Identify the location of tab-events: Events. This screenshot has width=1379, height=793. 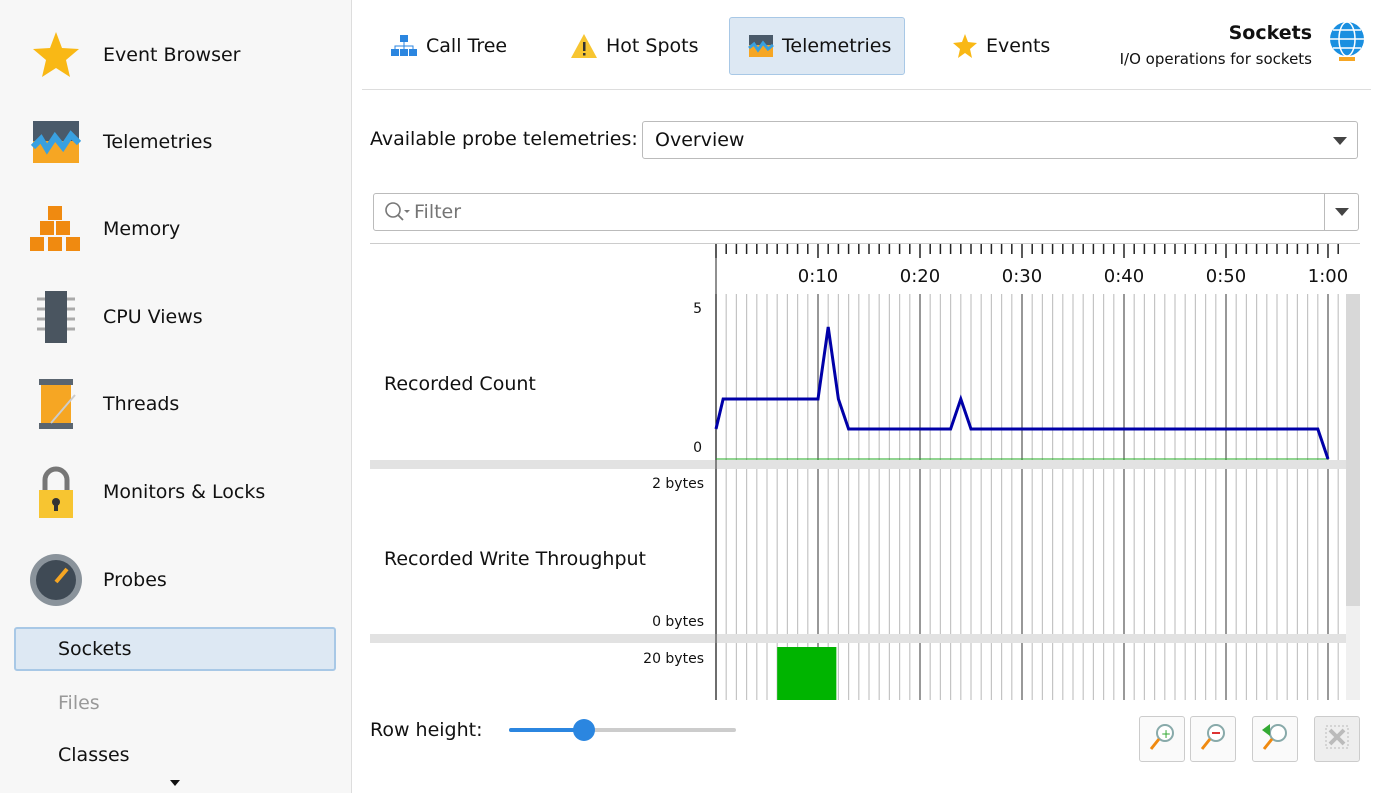
(1001, 46).